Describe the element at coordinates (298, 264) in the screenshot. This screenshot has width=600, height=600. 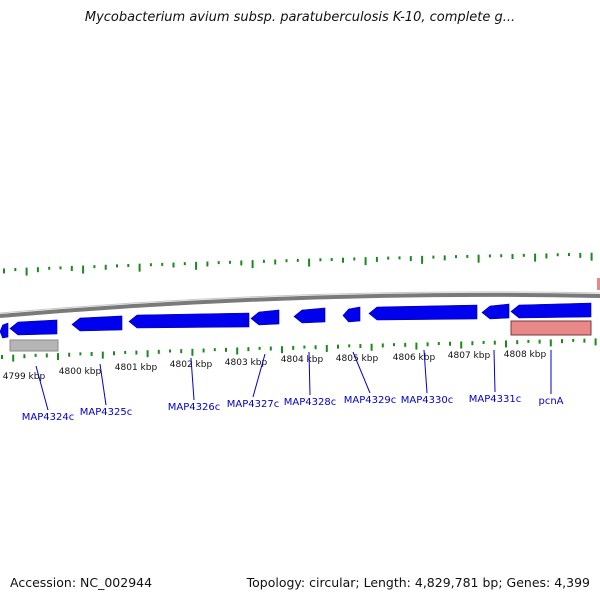
I see `gc-skew-track-outer` at that location.